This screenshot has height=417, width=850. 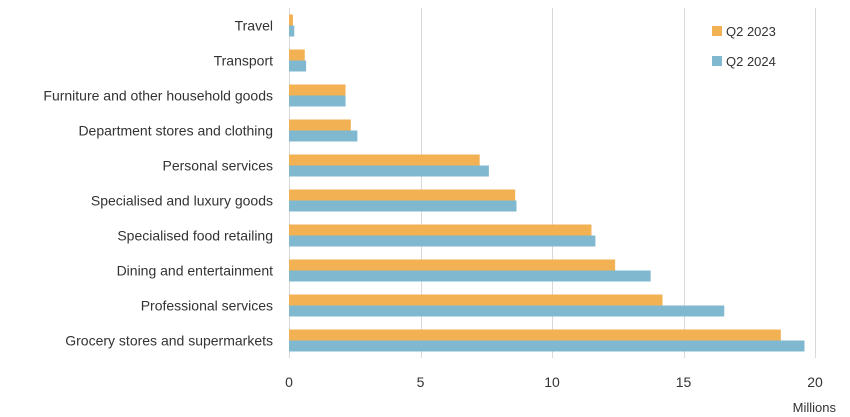 I want to click on x-tick-label-3: 15, so click(x=684, y=382).